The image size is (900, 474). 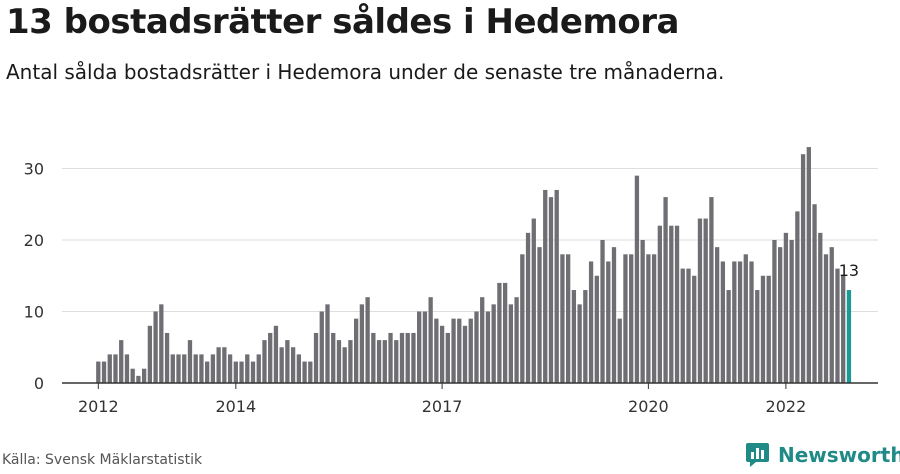 What do you see at coordinates (102, 460) in the screenshot?
I see `source-note: Källa: Svensk Mäklarstatistik` at bounding box center [102, 460].